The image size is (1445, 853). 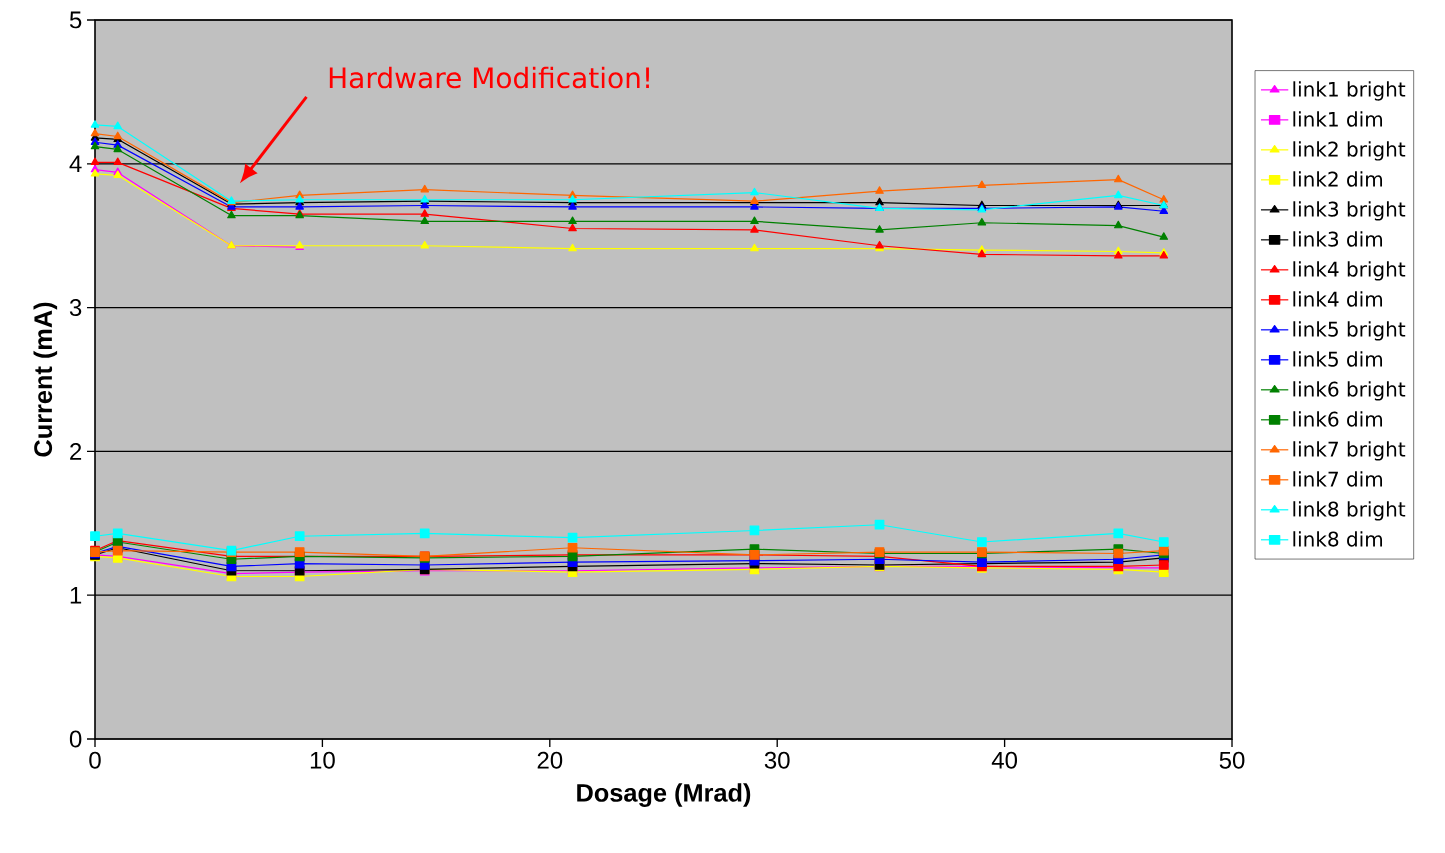 What do you see at coordinates (550, 760) in the screenshot?
I see `x-tick-label: 20` at bounding box center [550, 760].